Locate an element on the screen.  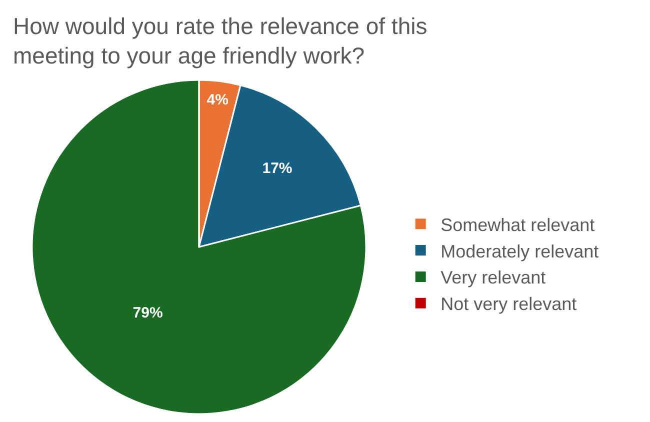
legend-label: Very relevant is located at coordinates (493, 278).